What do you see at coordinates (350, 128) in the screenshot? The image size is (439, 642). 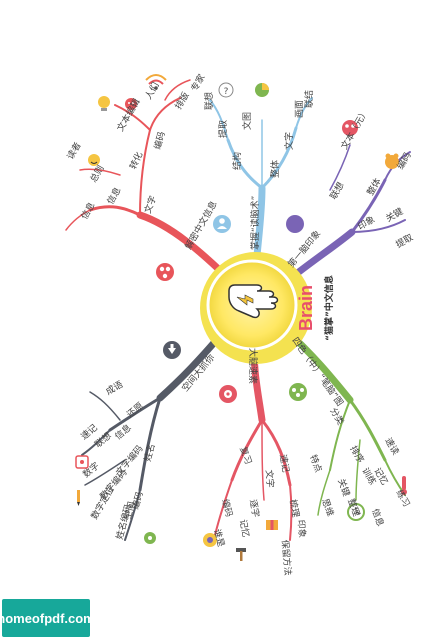 I see `character-icon` at bounding box center [350, 128].